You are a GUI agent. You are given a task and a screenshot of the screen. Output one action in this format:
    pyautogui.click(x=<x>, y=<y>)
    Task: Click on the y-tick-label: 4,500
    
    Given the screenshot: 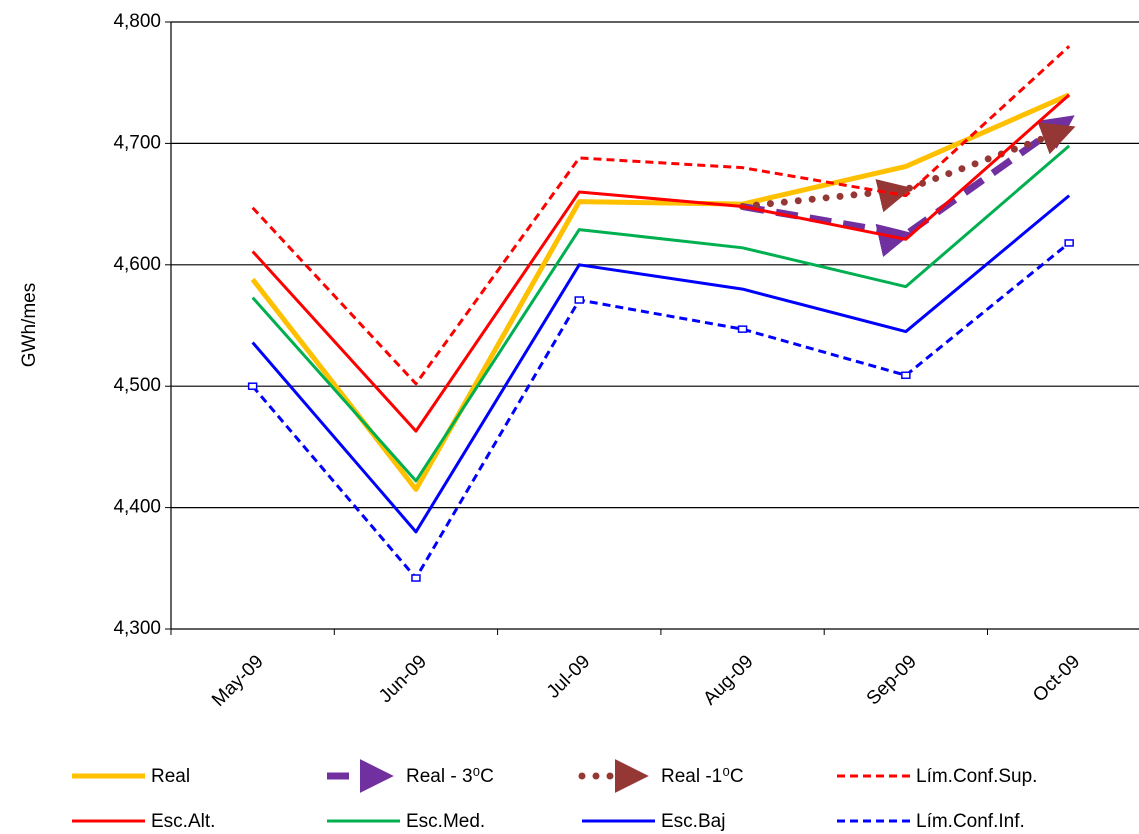 What is the action you would take?
    pyautogui.click(x=137, y=385)
    